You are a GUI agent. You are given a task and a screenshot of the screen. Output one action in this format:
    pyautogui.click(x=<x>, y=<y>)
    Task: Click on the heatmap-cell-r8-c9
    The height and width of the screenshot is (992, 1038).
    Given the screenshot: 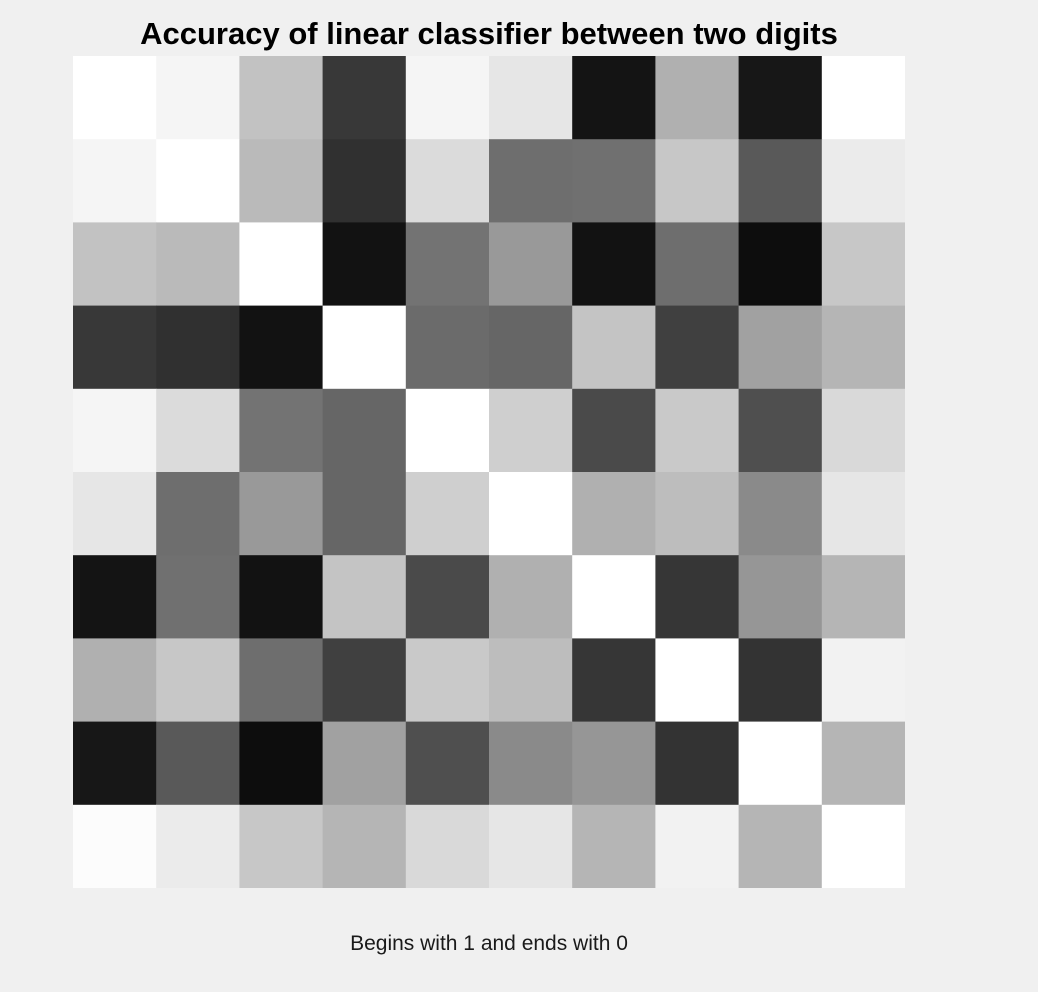 What is the action you would take?
    pyautogui.click(x=863, y=763)
    